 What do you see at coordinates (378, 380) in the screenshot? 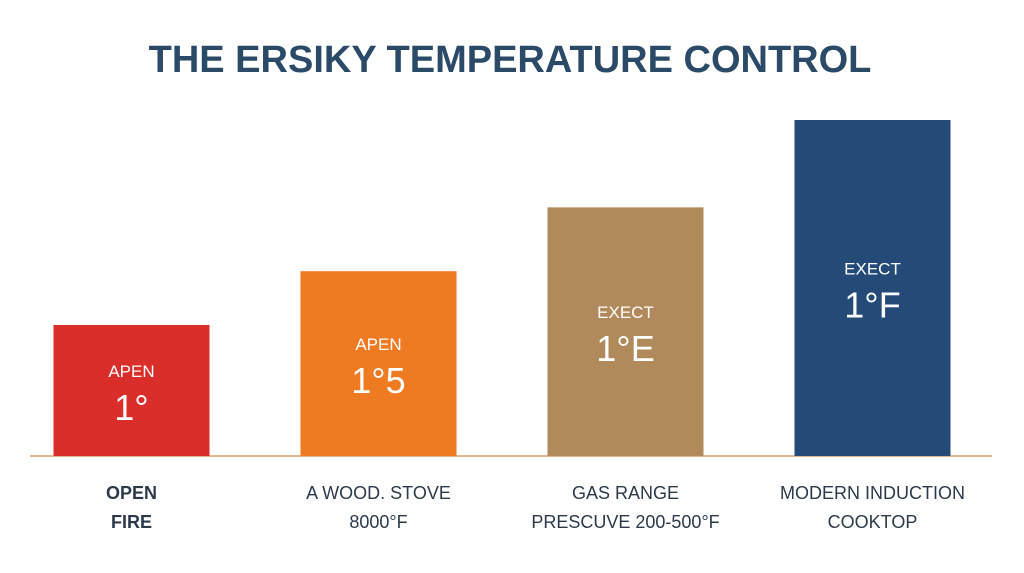
I see `bar-label: 1°5` at bounding box center [378, 380].